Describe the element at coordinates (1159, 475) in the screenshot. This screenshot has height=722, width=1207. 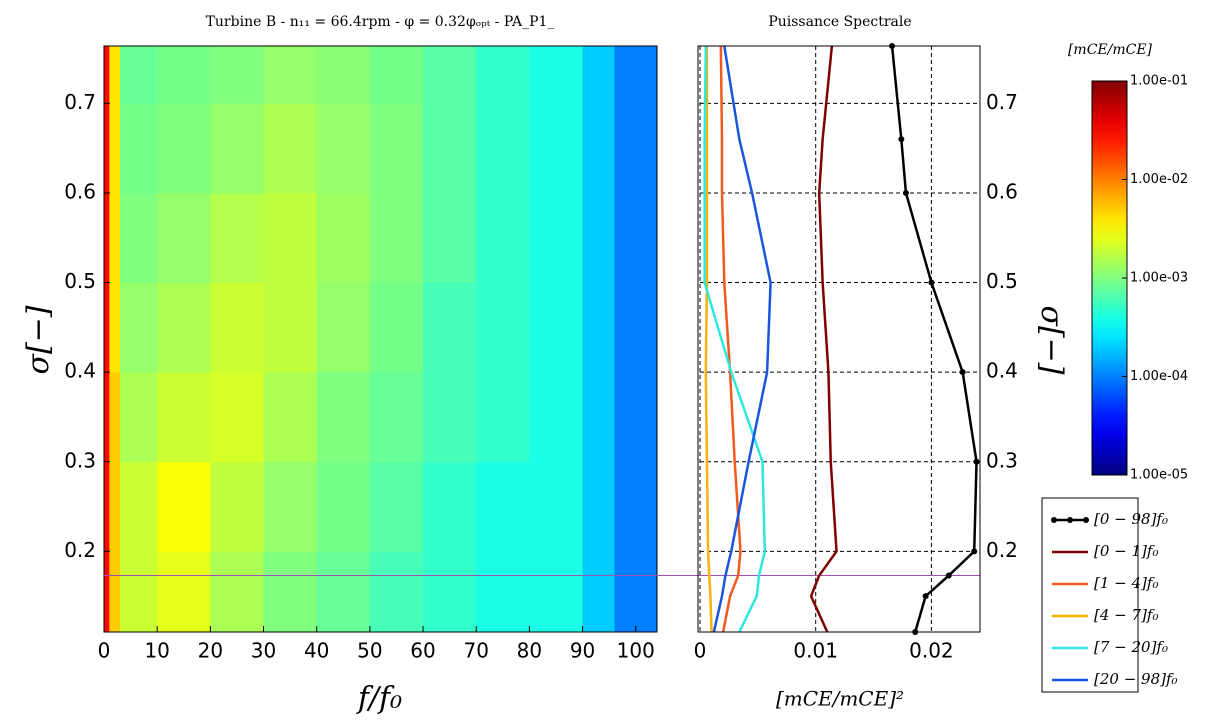
I see `colorbar-tick-label: 1.00e-05` at that location.